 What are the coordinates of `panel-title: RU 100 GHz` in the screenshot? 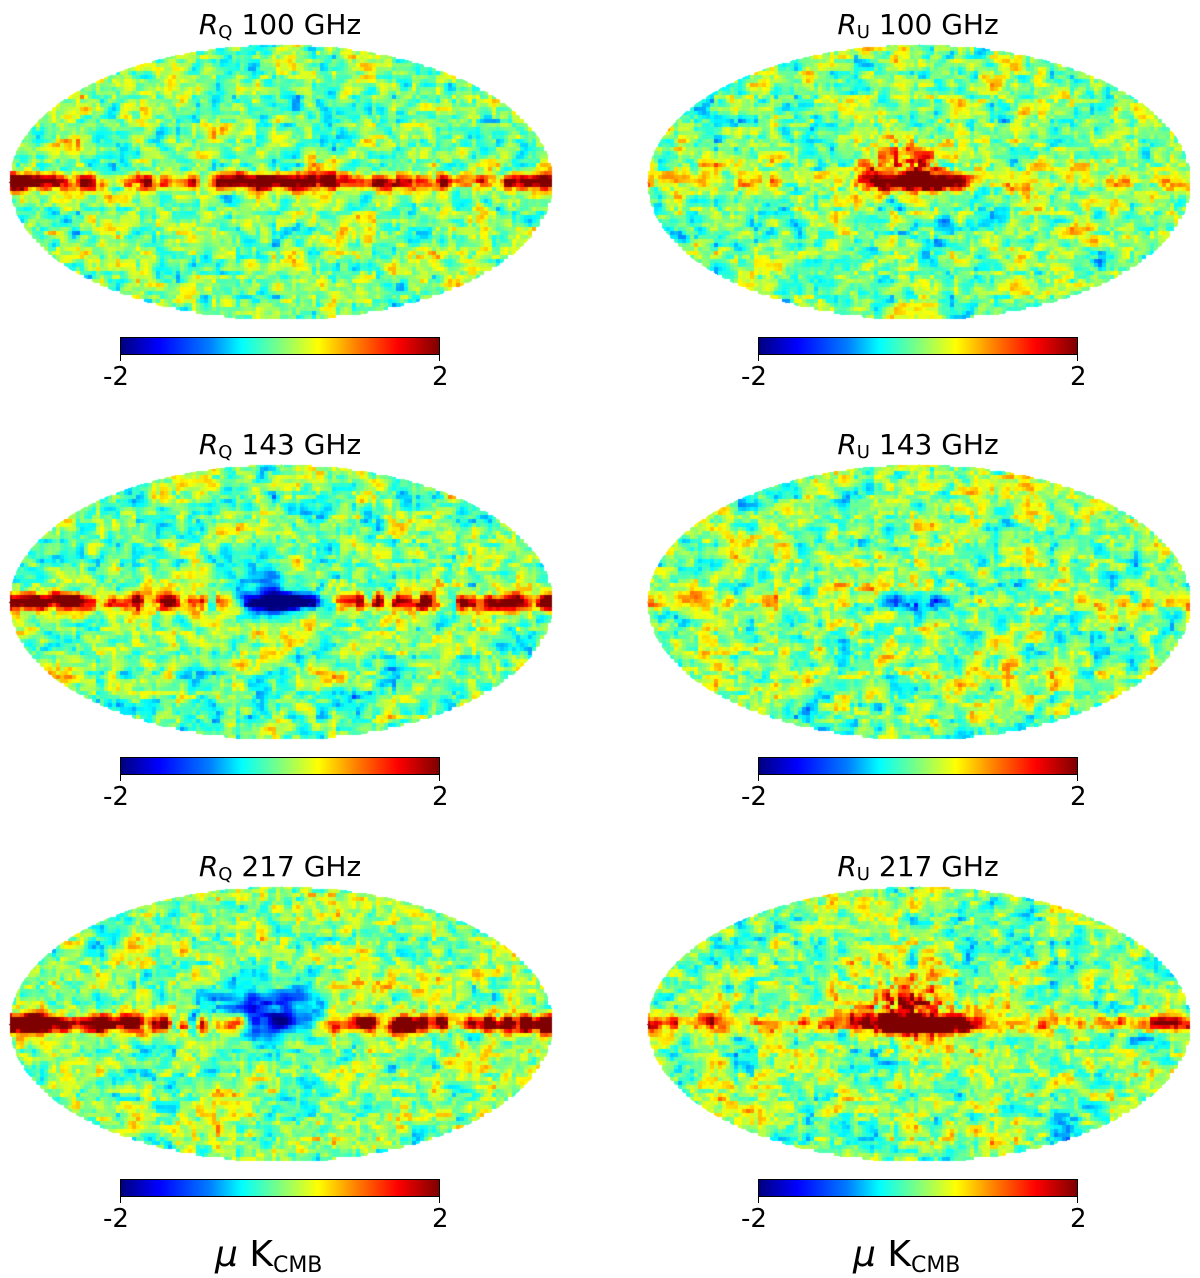 It's located at (918, 25).